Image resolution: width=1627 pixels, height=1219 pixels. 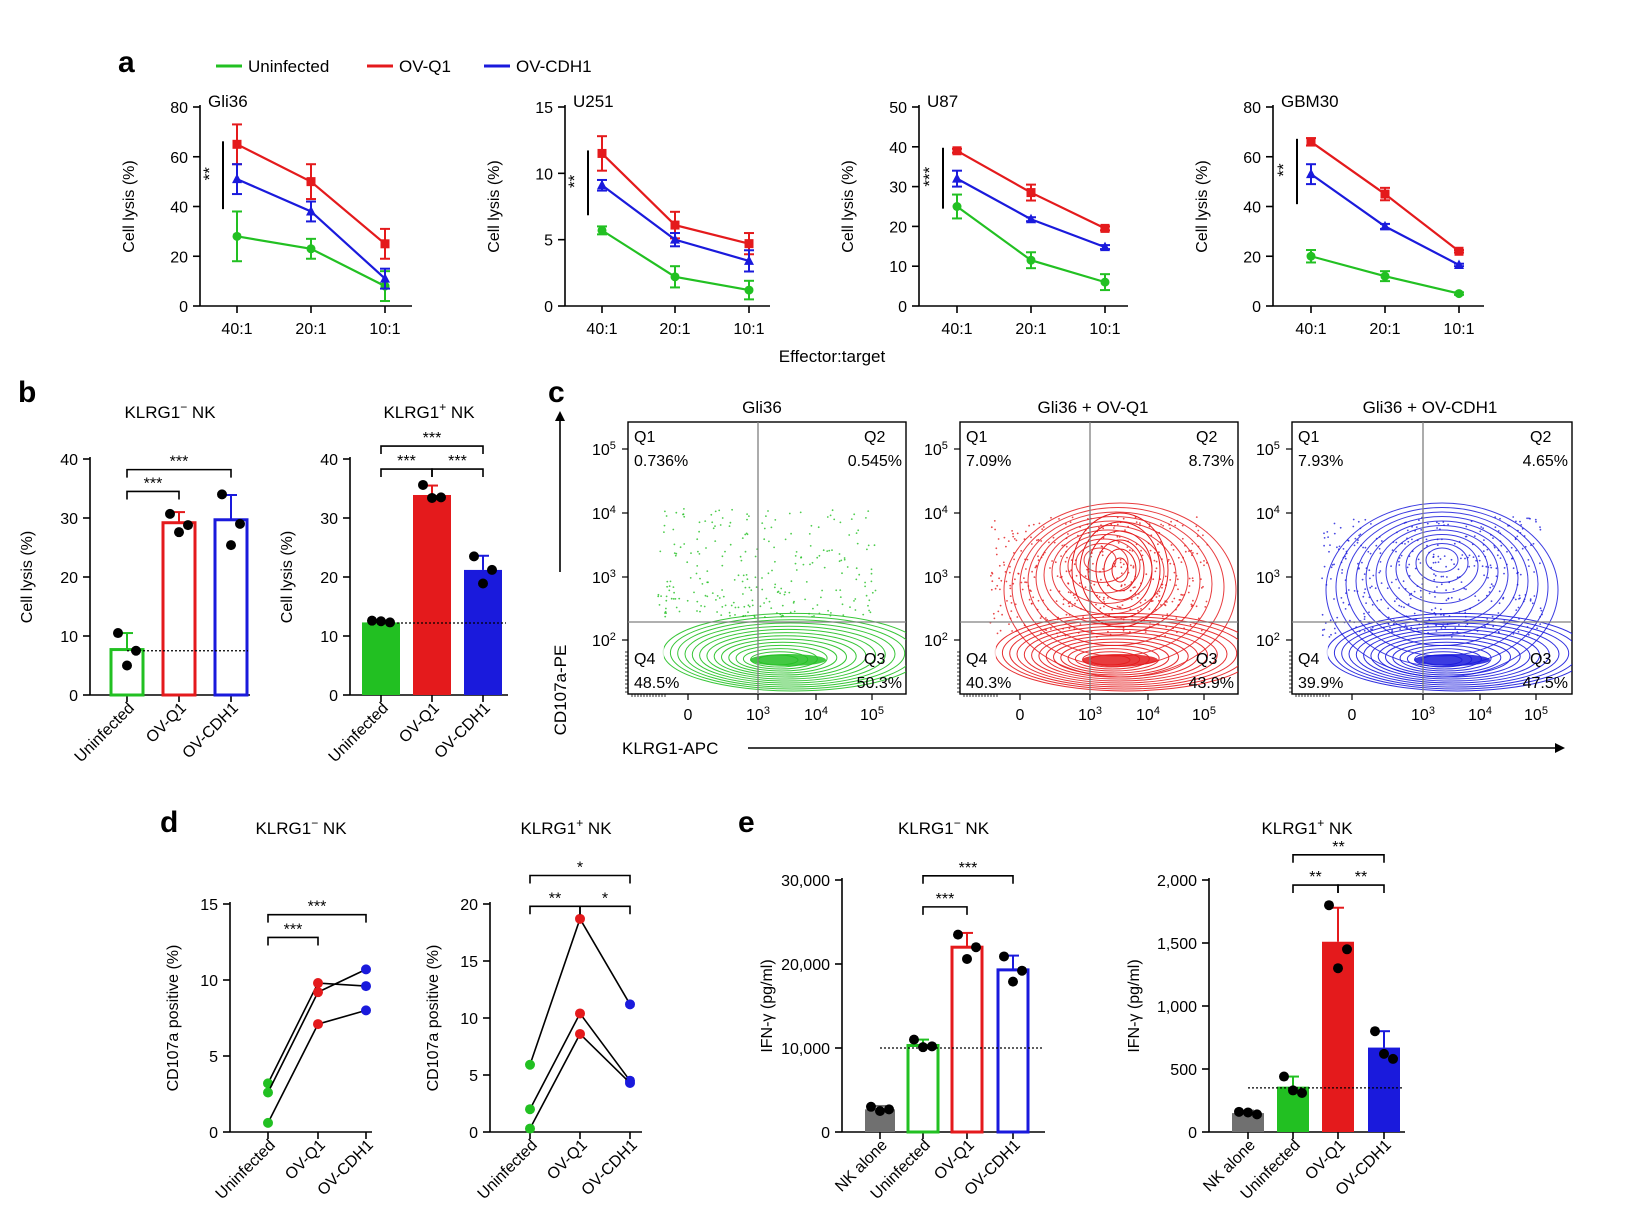 I want to click on significance-bracket, so click(x=457, y=473).